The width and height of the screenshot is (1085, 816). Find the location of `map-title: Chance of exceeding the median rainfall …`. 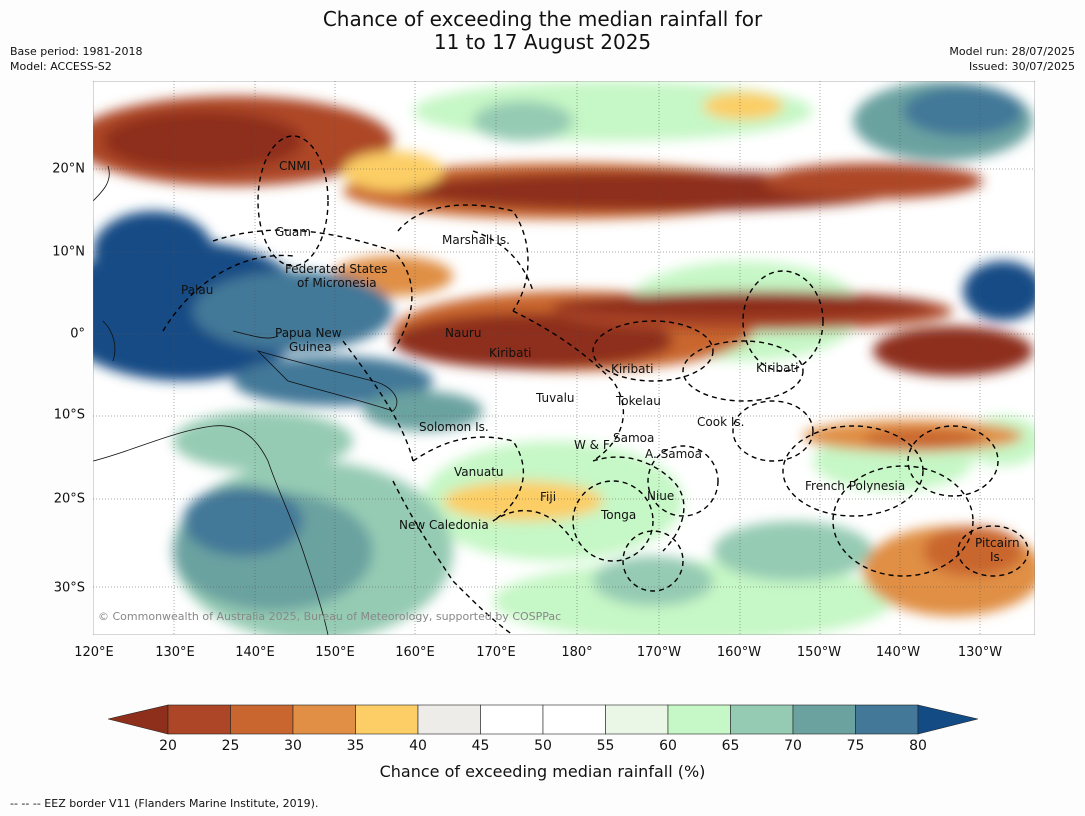

map-title: Chance of exceeding the median rainfall … is located at coordinates (542, 31).